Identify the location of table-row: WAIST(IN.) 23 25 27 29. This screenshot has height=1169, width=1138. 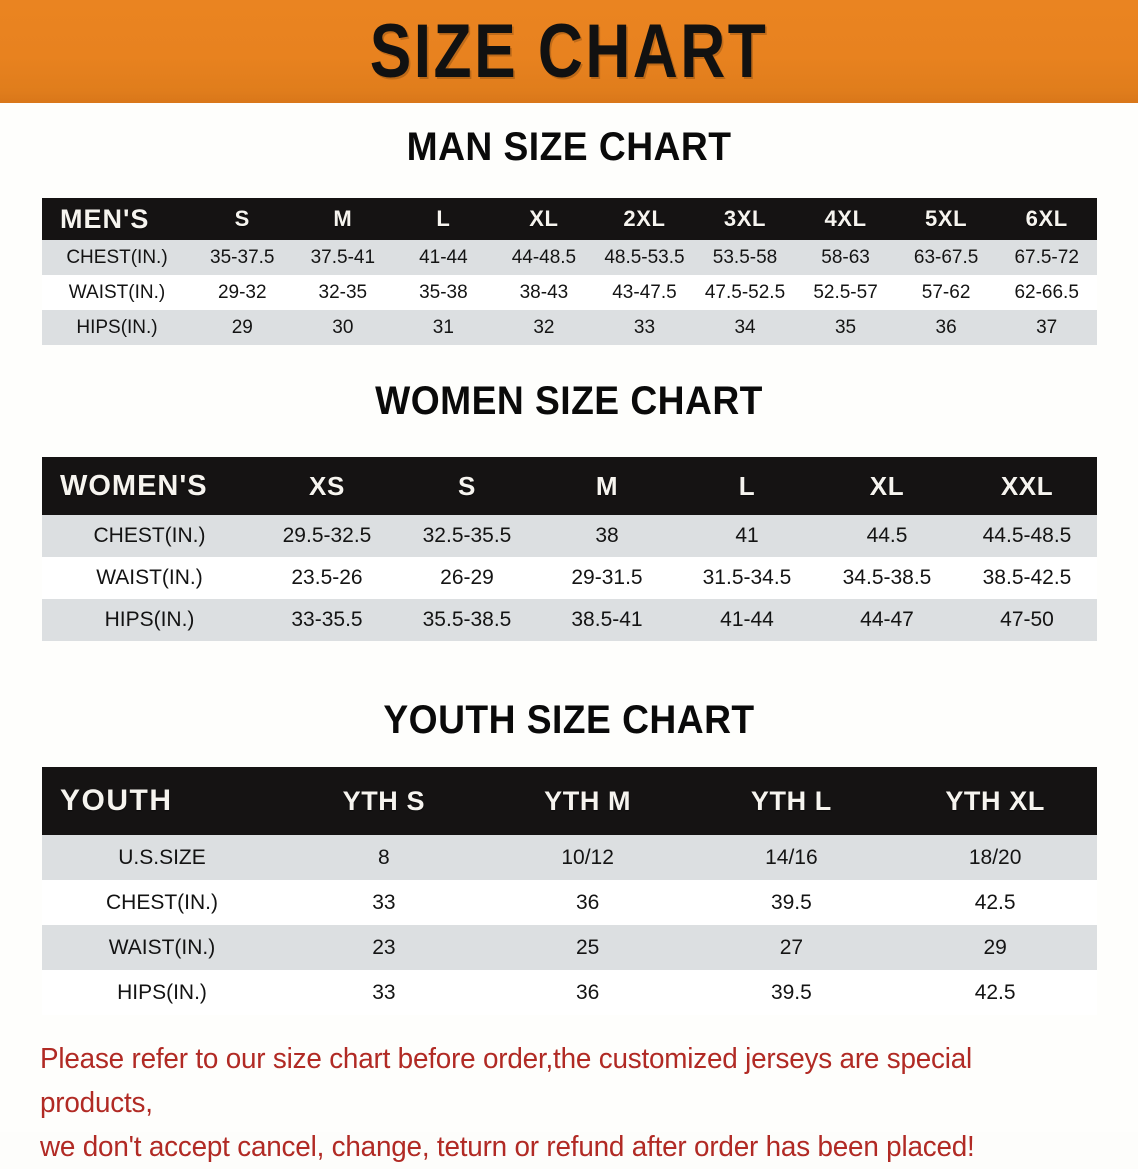
(569, 947).